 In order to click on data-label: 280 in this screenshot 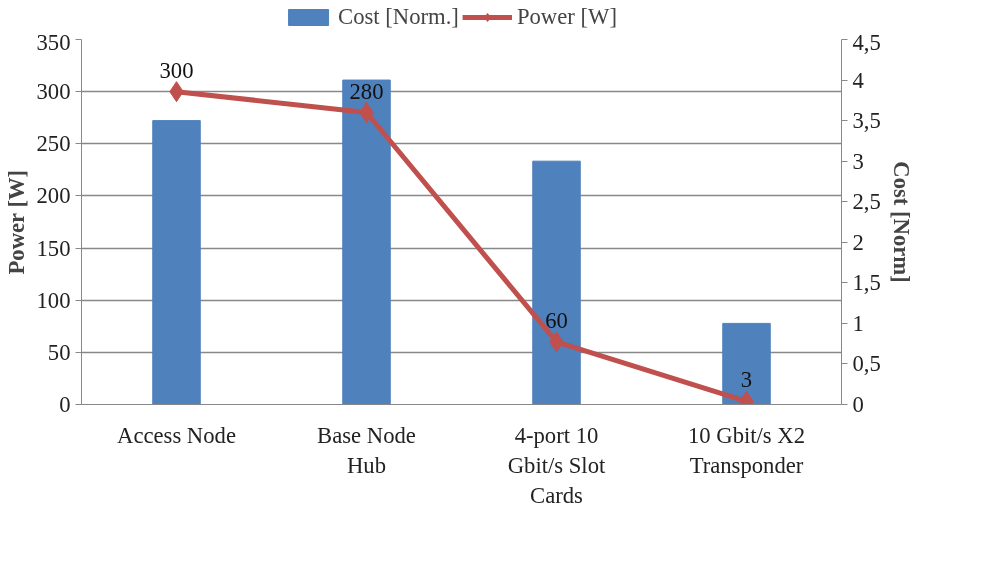, I will do `click(366, 91)`.